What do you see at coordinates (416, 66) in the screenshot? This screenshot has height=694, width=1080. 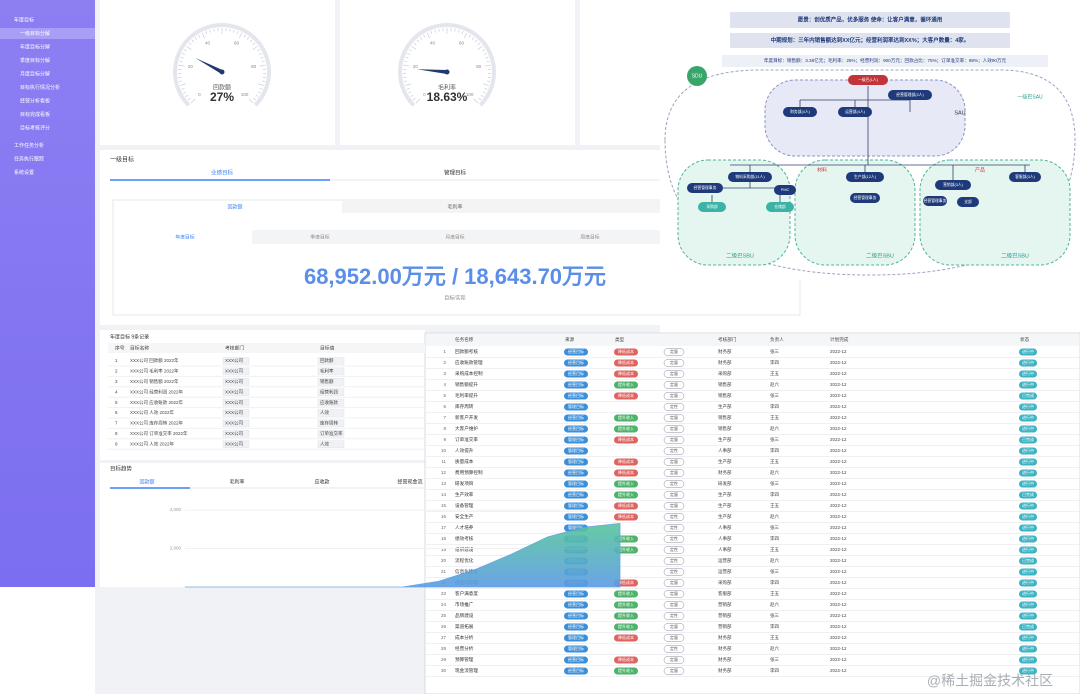 I see `gauge-tick-label: 20` at bounding box center [416, 66].